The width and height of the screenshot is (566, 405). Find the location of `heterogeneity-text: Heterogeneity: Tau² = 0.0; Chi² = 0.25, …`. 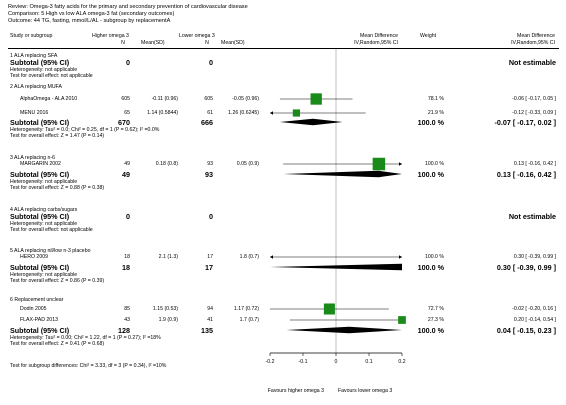

heterogeneity-text: Heterogeneity: Tau² = 0.0; Chi² = 0.25, … is located at coordinates (85, 130).